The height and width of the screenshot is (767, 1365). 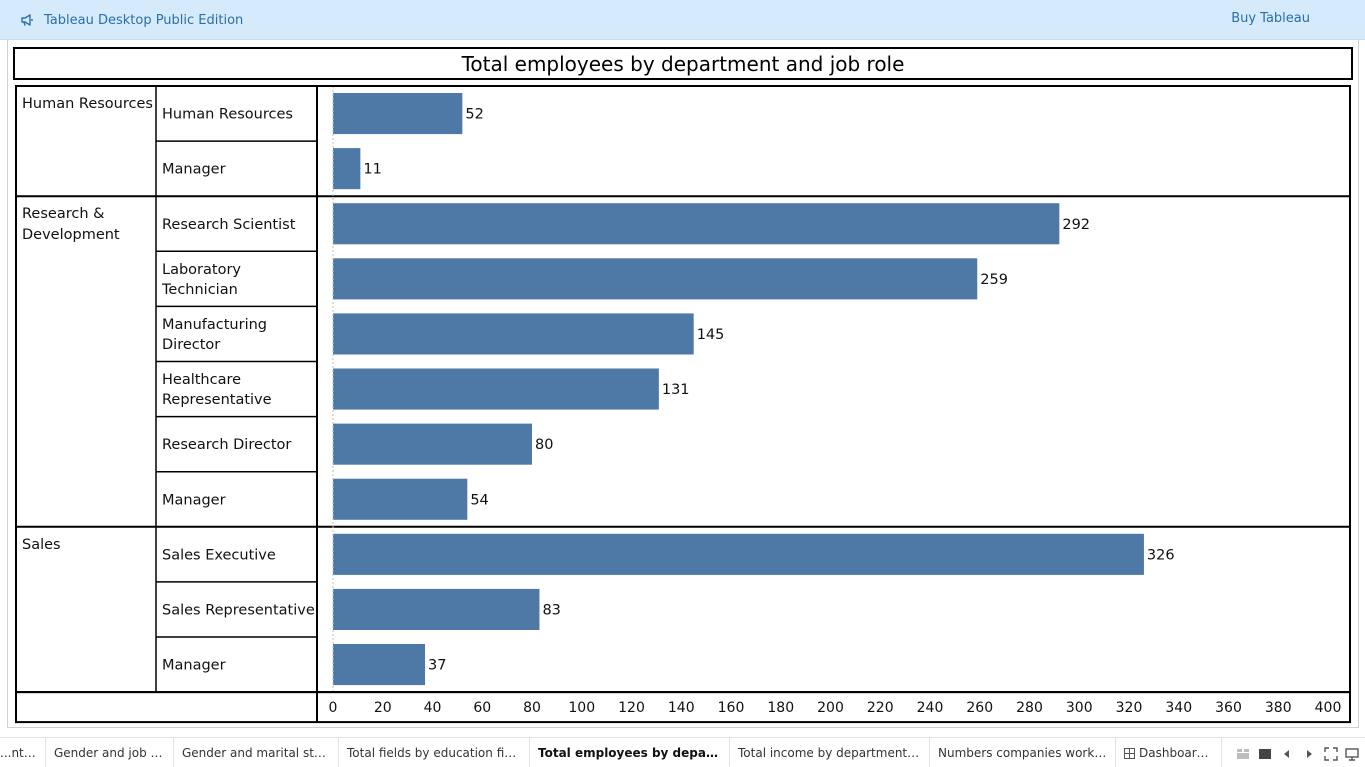 I want to click on dashboard-tab-label: Dashboard 1, so click(x=1177, y=753).